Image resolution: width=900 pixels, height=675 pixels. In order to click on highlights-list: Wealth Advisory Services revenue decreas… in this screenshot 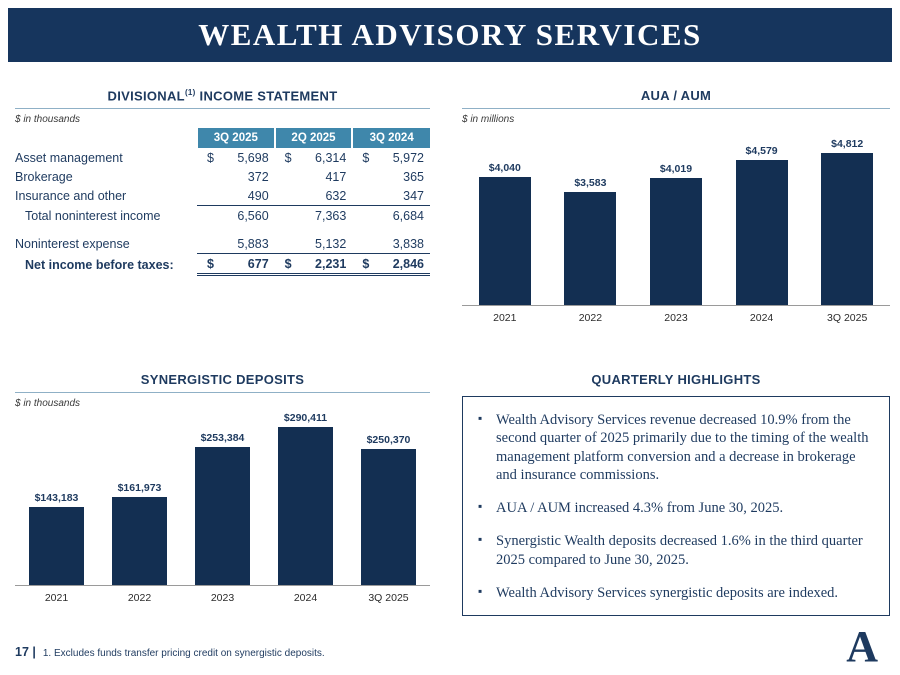, I will do `click(675, 506)`.